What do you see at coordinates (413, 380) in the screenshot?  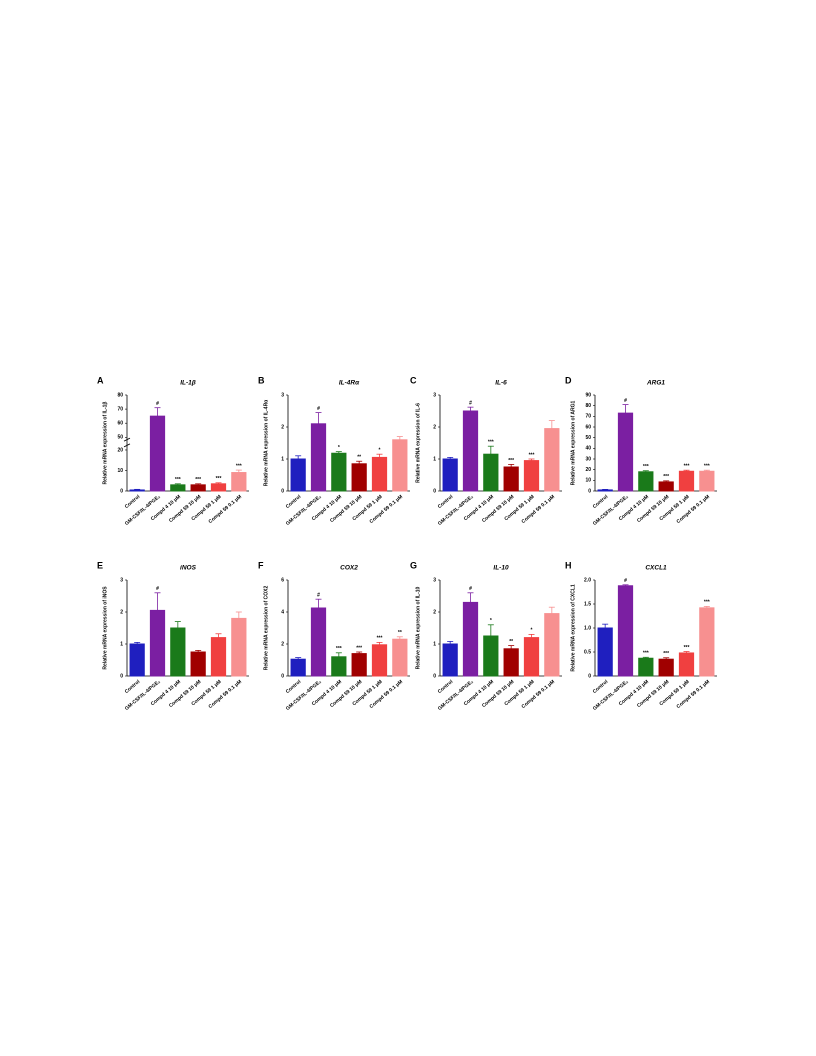 I see `panel-letter: C` at bounding box center [413, 380].